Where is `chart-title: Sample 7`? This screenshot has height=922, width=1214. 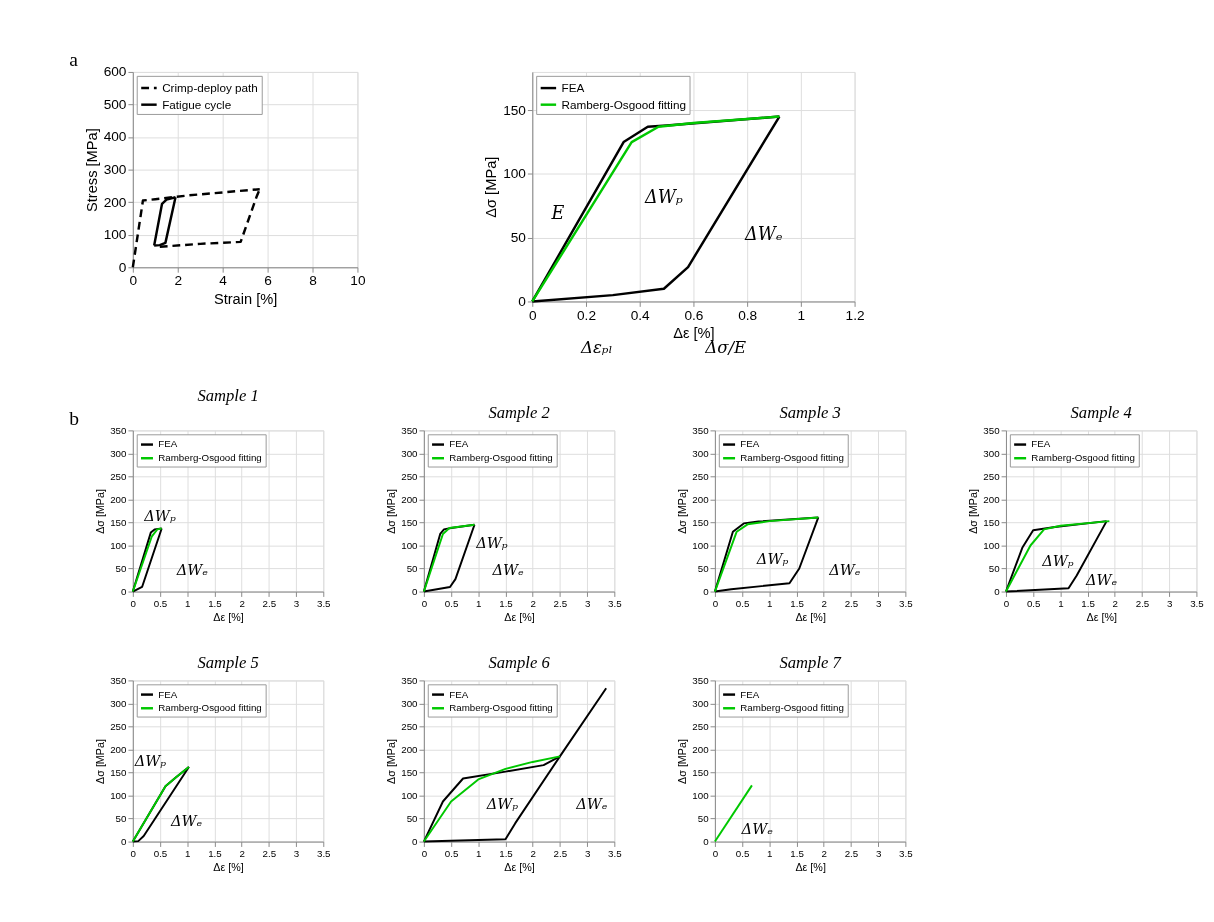
chart-title: Sample 7 is located at coordinates (810, 662).